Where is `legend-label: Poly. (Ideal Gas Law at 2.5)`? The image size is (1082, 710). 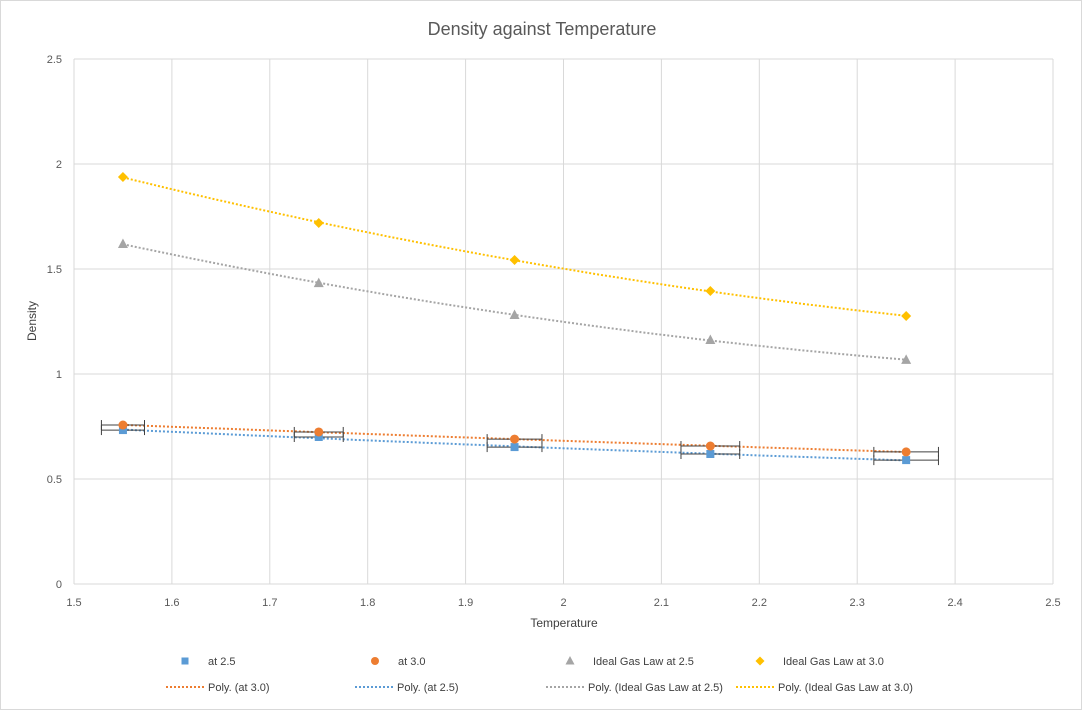 legend-label: Poly. (Ideal Gas Law at 2.5) is located at coordinates (655, 688).